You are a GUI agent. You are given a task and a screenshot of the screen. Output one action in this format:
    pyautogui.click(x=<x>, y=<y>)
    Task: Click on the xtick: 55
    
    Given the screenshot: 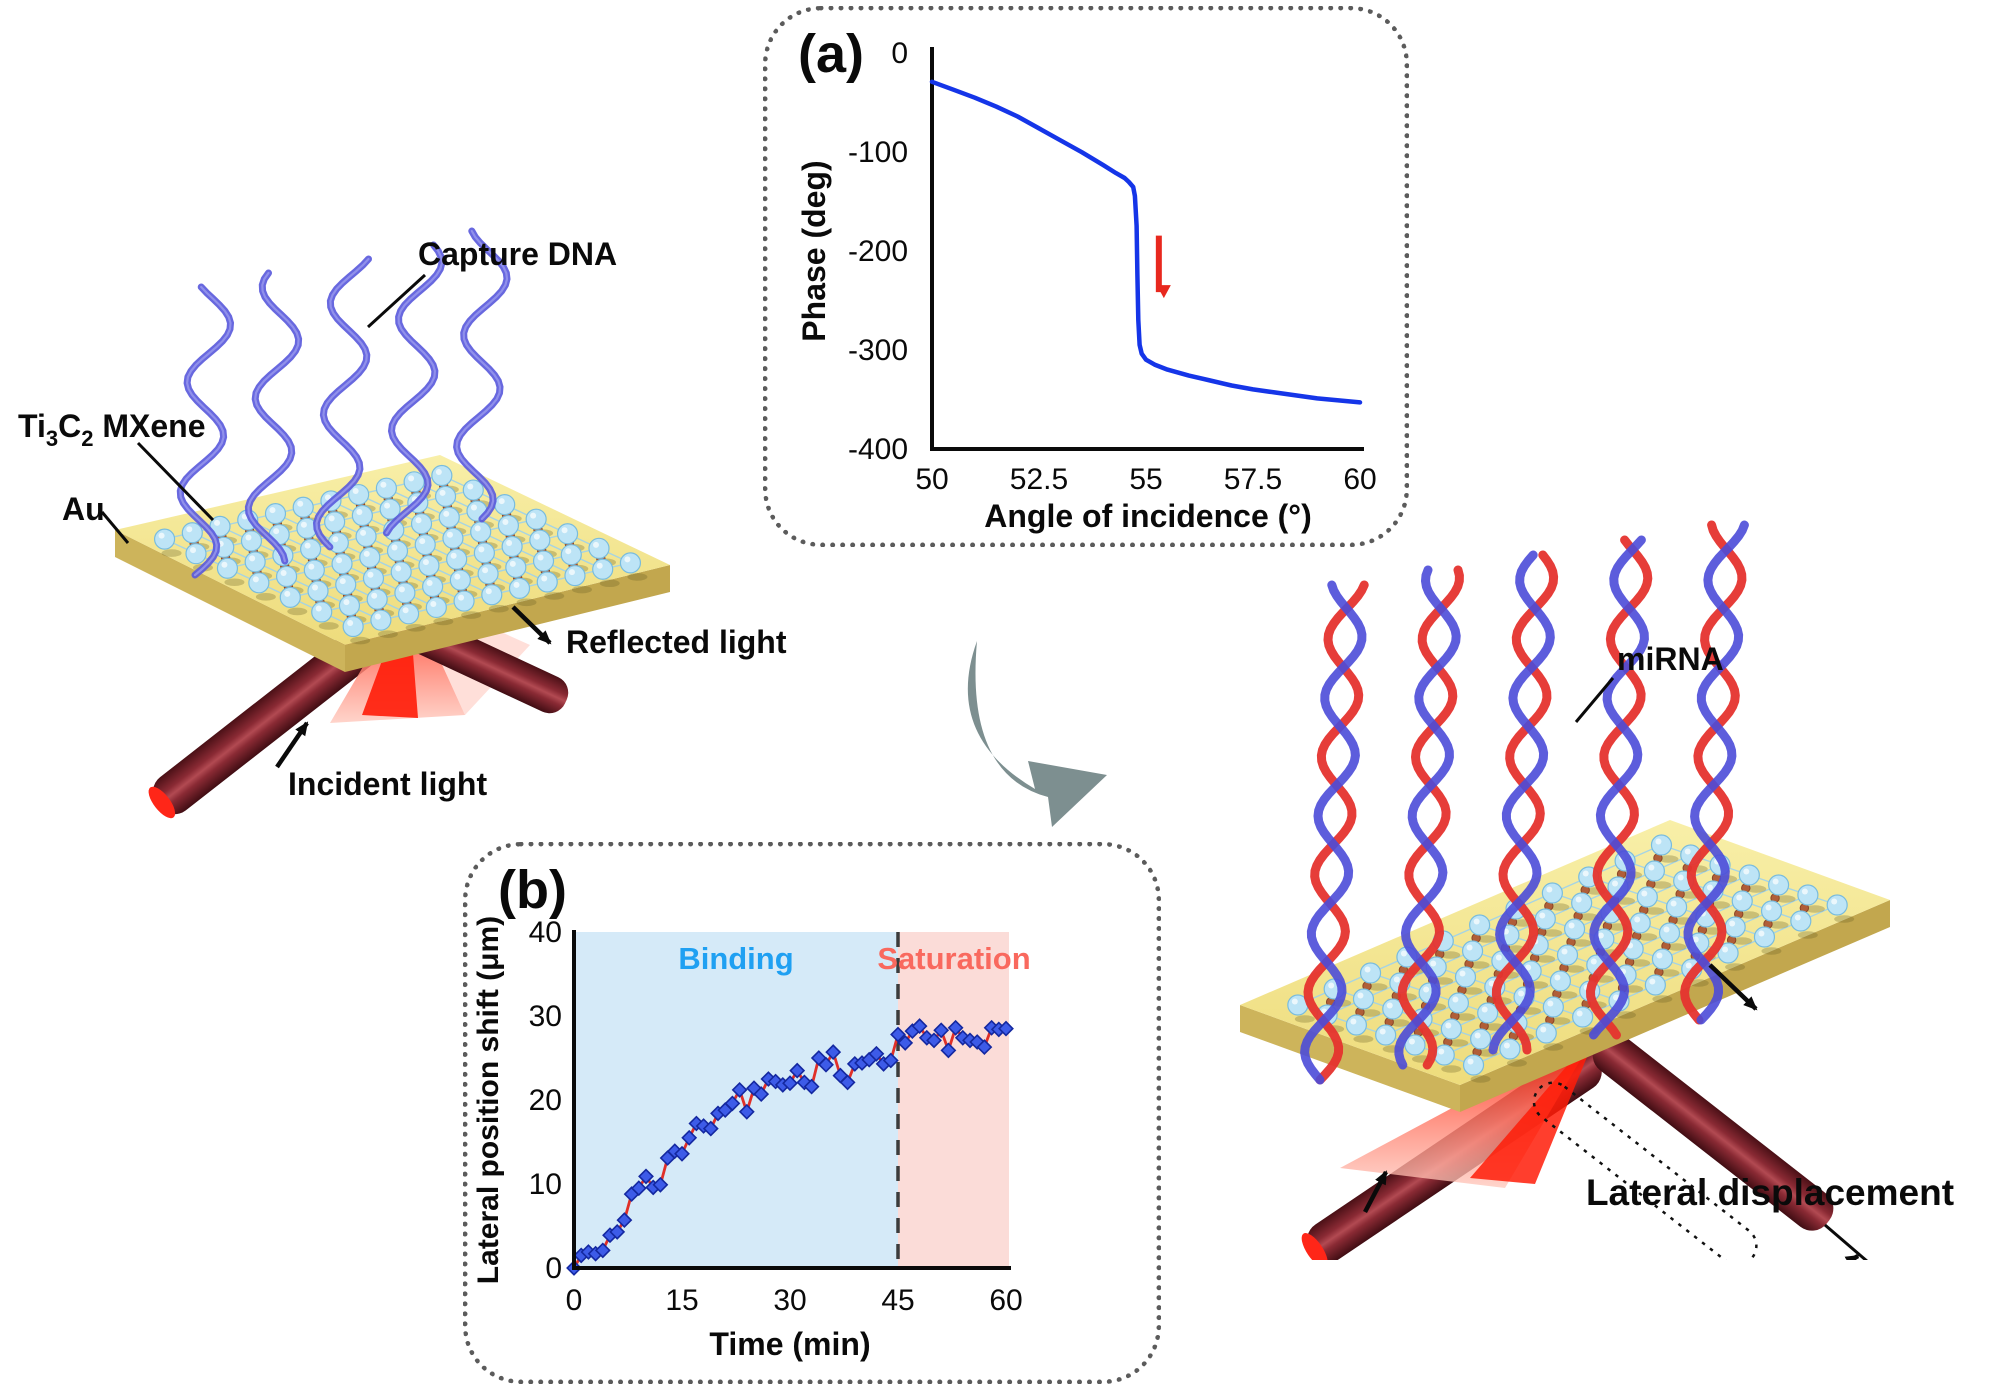 What is the action you would take?
    pyautogui.click(x=1145, y=479)
    